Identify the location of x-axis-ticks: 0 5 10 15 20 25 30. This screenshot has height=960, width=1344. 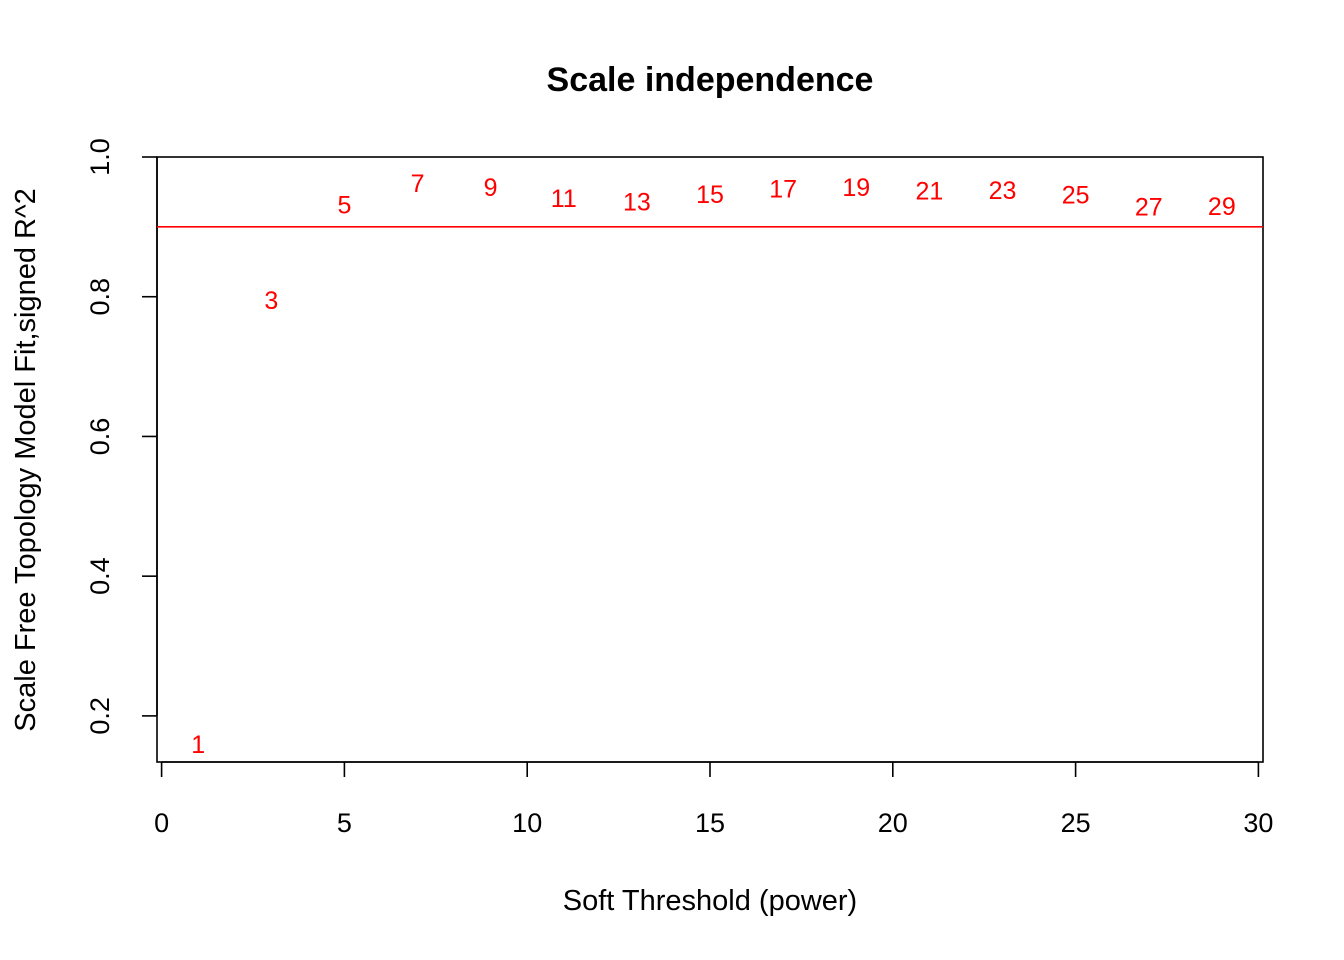
(713, 800).